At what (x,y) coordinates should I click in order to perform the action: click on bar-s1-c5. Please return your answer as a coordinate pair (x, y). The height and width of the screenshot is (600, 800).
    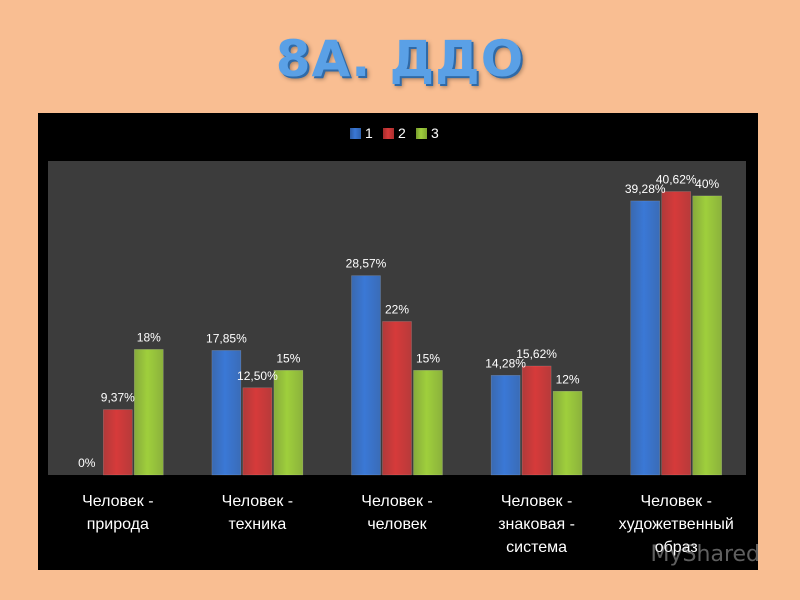
    Looking at the image, I should click on (645, 338).